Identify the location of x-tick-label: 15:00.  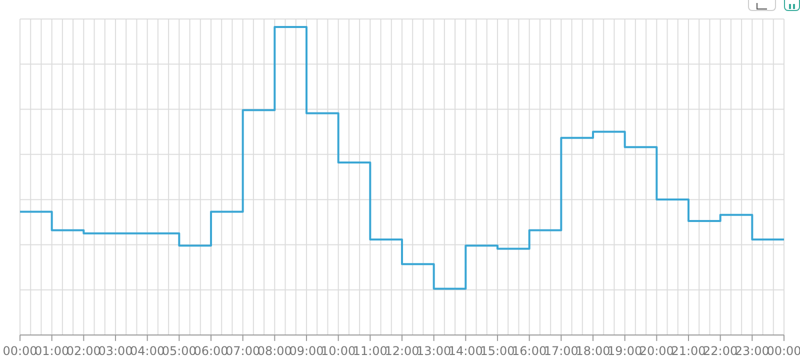
(497, 351).